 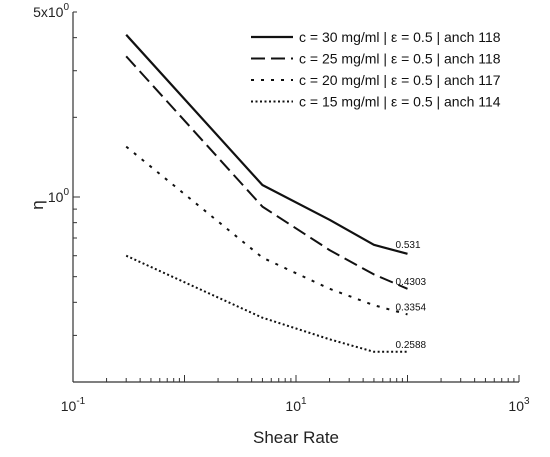 What do you see at coordinates (296, 405) in the screenshot?
I see `x-tick-label: 10¹` at bounding box center [296, 405].